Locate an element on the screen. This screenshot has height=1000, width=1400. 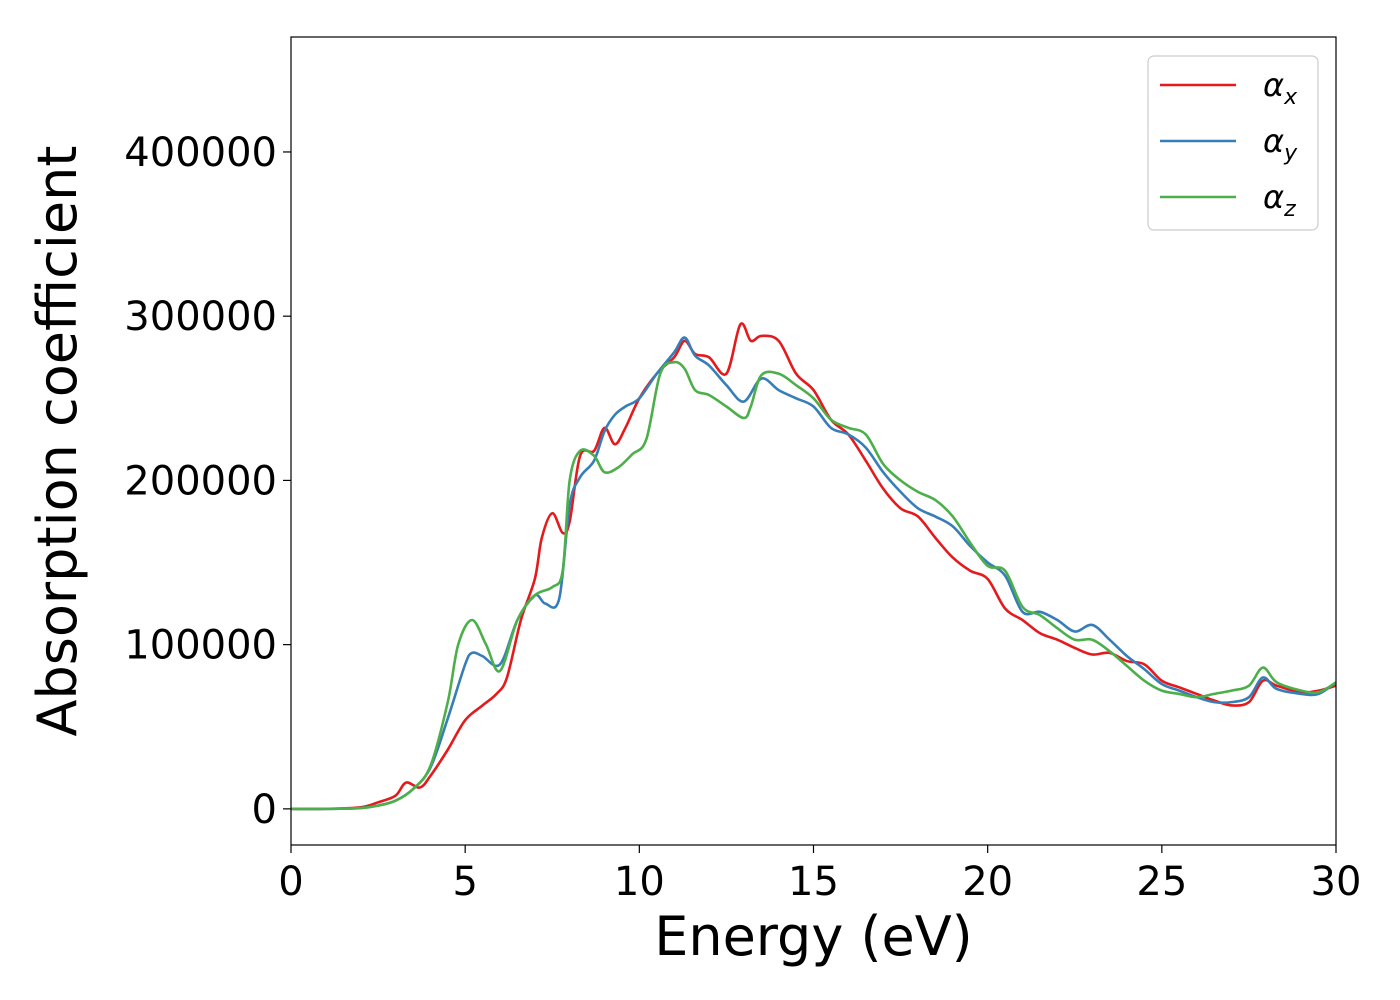
x-tick-label: 25 is located at coordinates (1161, 882).